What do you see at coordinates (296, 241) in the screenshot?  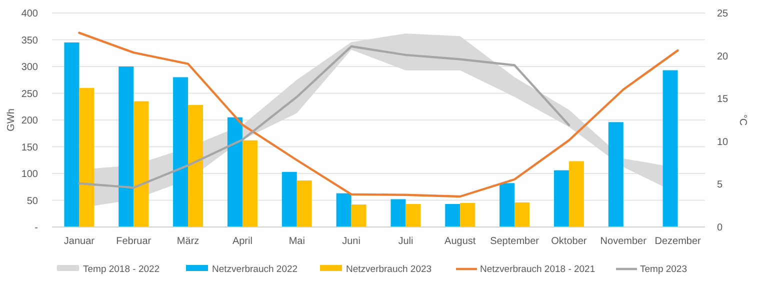 I see `x-tick-label: Mai` at bounding box center [296, 241].